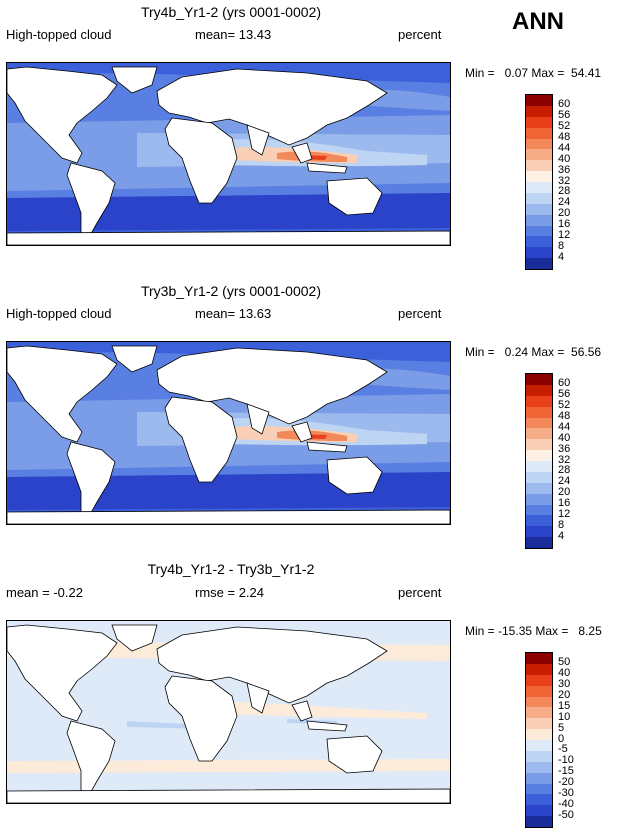  I want to click on mean-label: mean= 13.63, so click(233, 313).